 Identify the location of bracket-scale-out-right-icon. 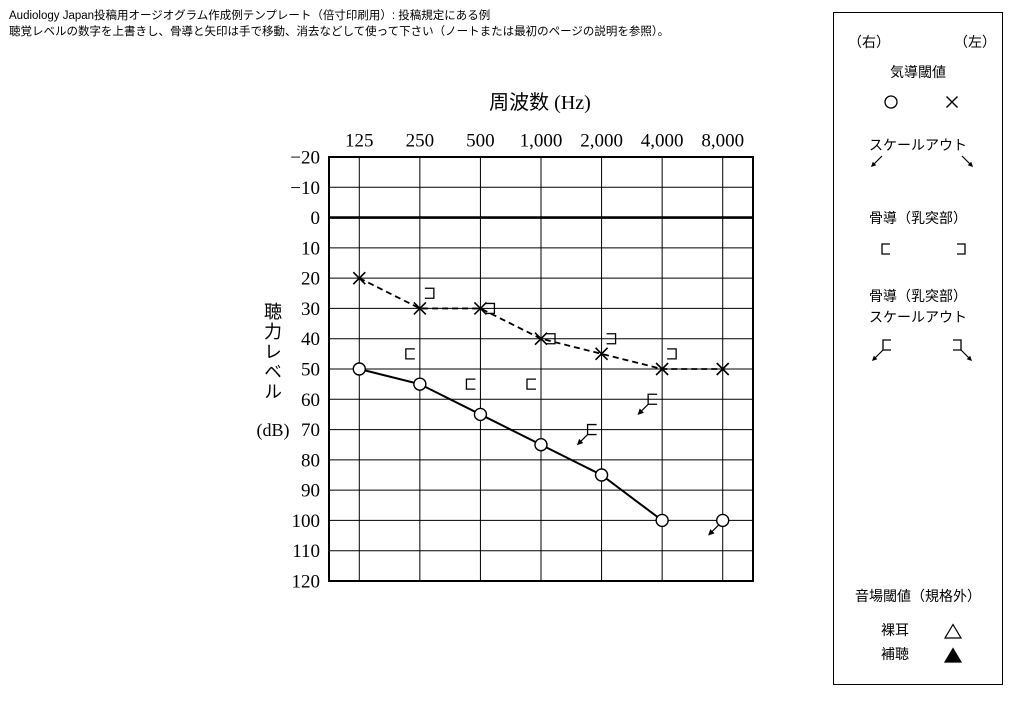
(881, 350).